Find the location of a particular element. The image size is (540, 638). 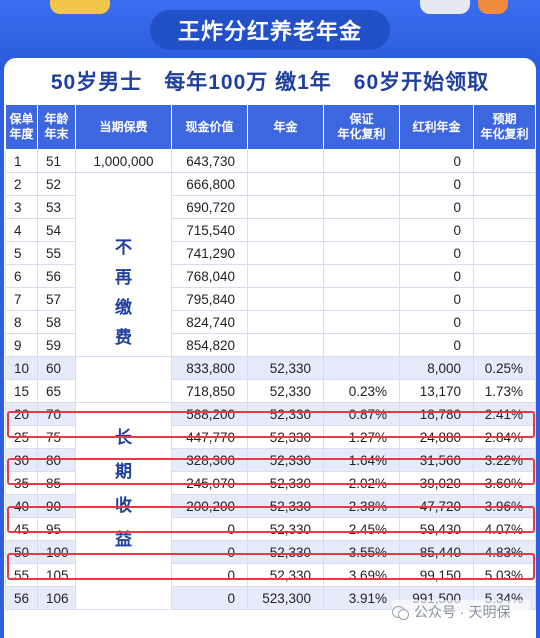

no-more-payment-label: 不再缴费 is located at coordinates (123, 264).